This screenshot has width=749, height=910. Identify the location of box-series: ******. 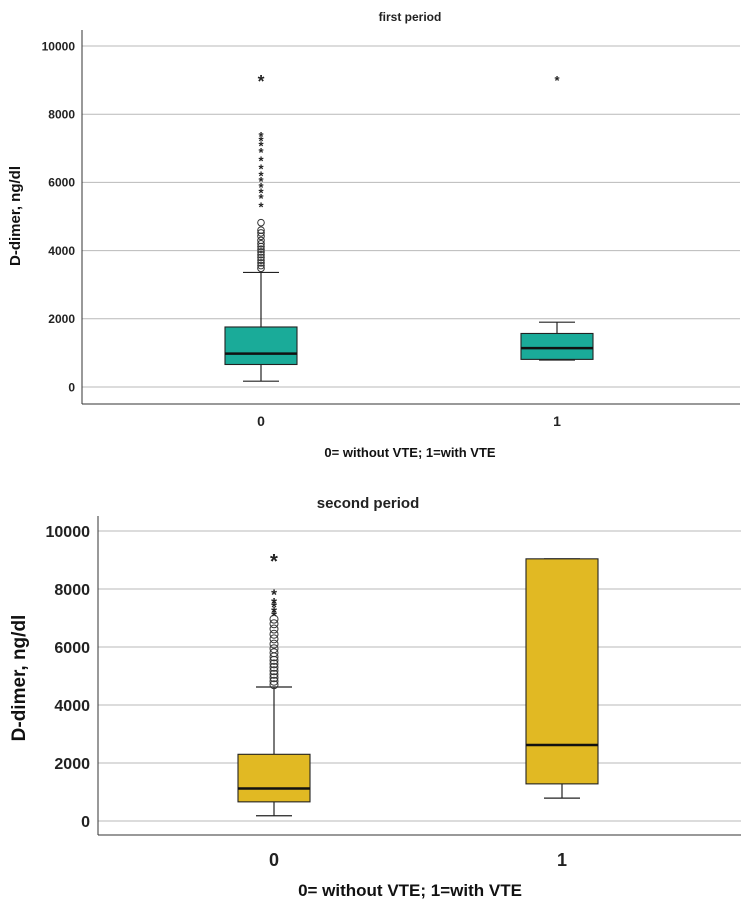
(418, 684).